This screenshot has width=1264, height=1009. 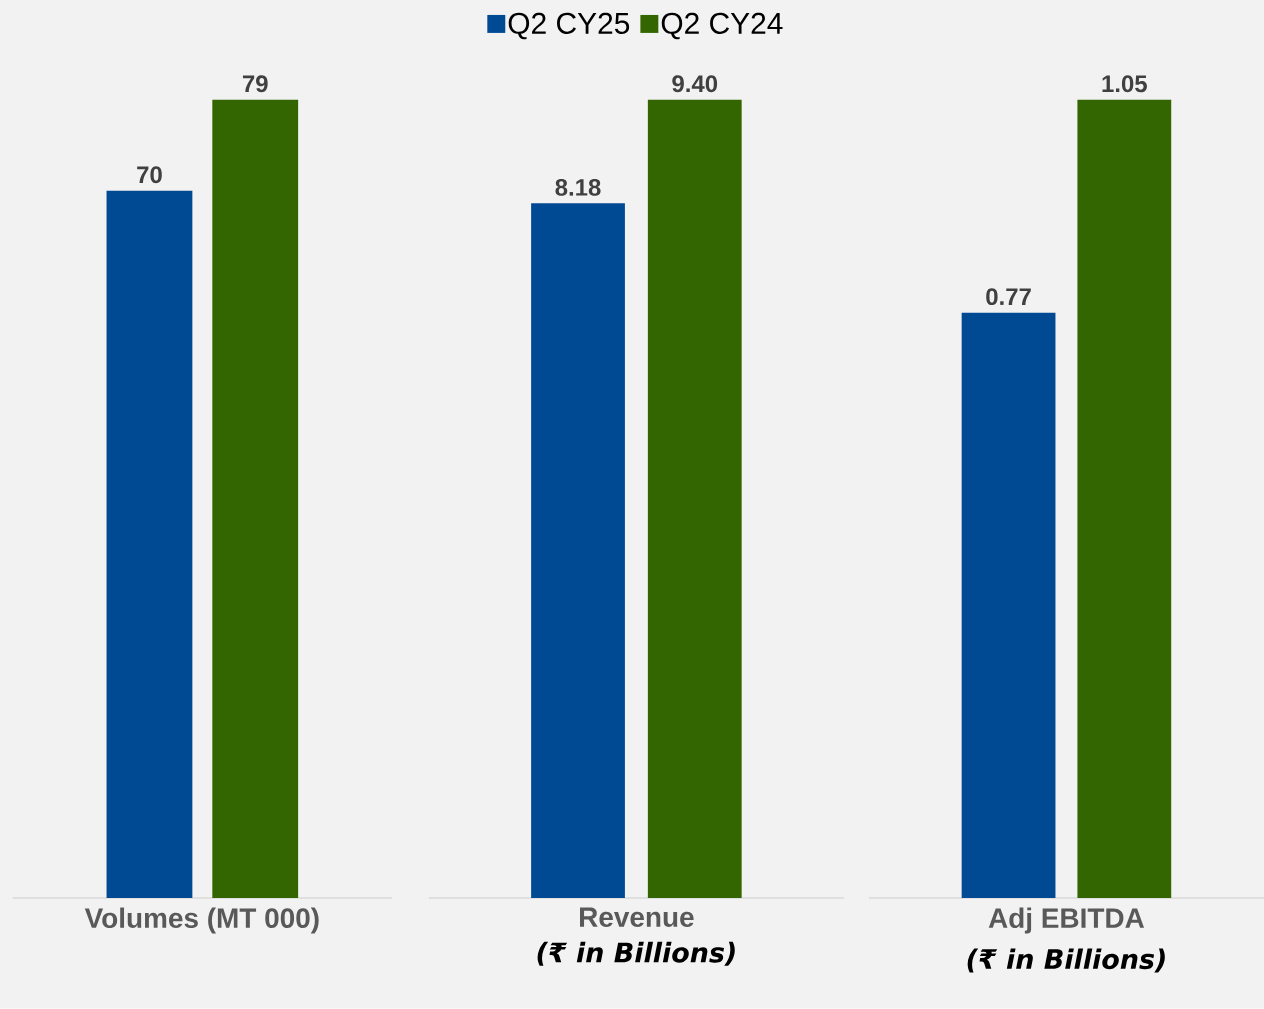 What do you see at coordinates (1008, 297) in the screenshot?
I see `data-label: 0.77` at bounding box center [1008, 297].